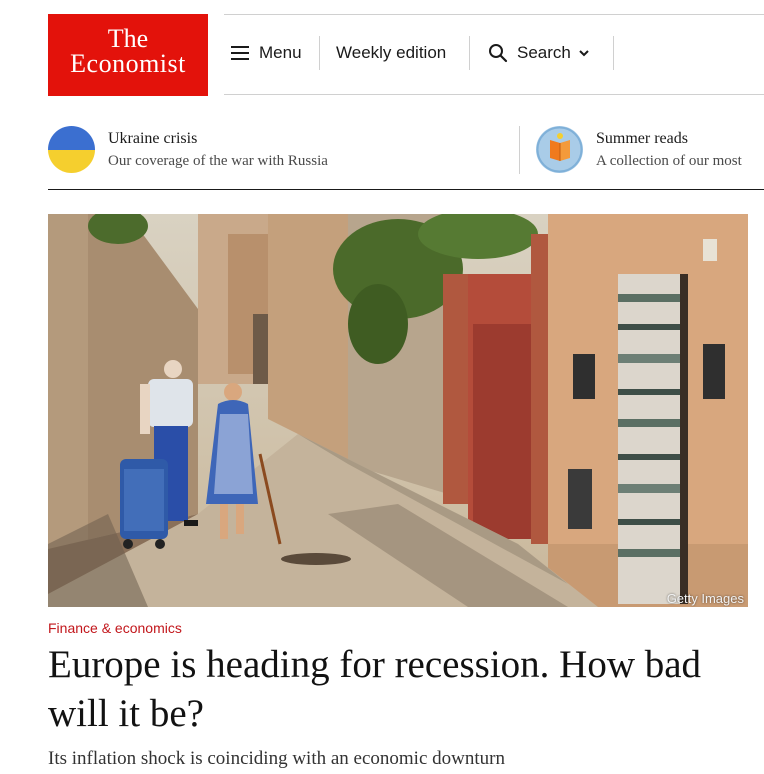 The width and height of the screenshot is (764, 774). I want to click on section-label: Finance & economics, so click(115, 628).